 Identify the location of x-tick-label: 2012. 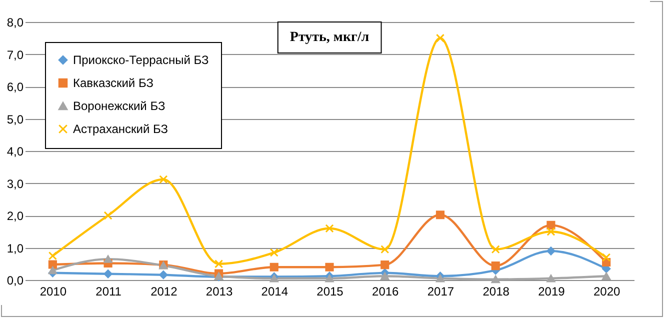
(164, 291).